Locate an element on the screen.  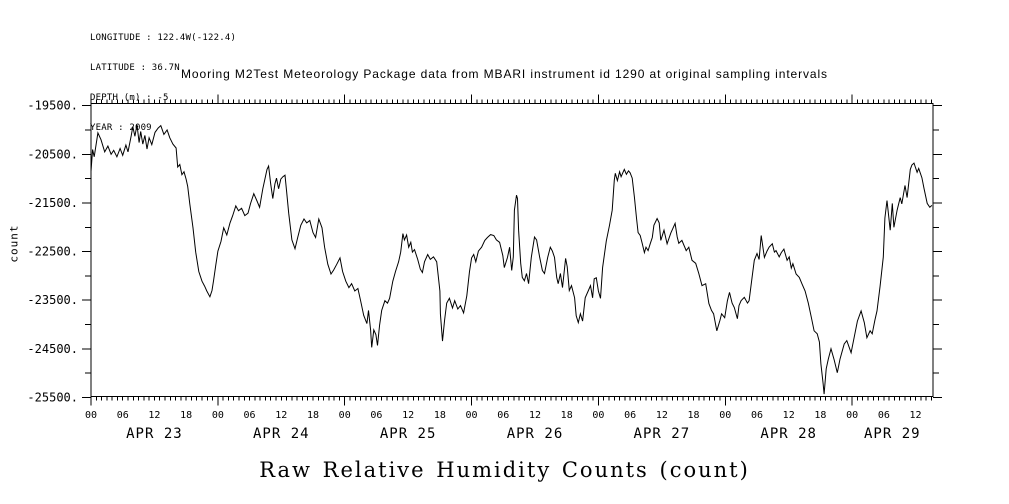
svg-text: -20500. is located at coordinates (52, 154).